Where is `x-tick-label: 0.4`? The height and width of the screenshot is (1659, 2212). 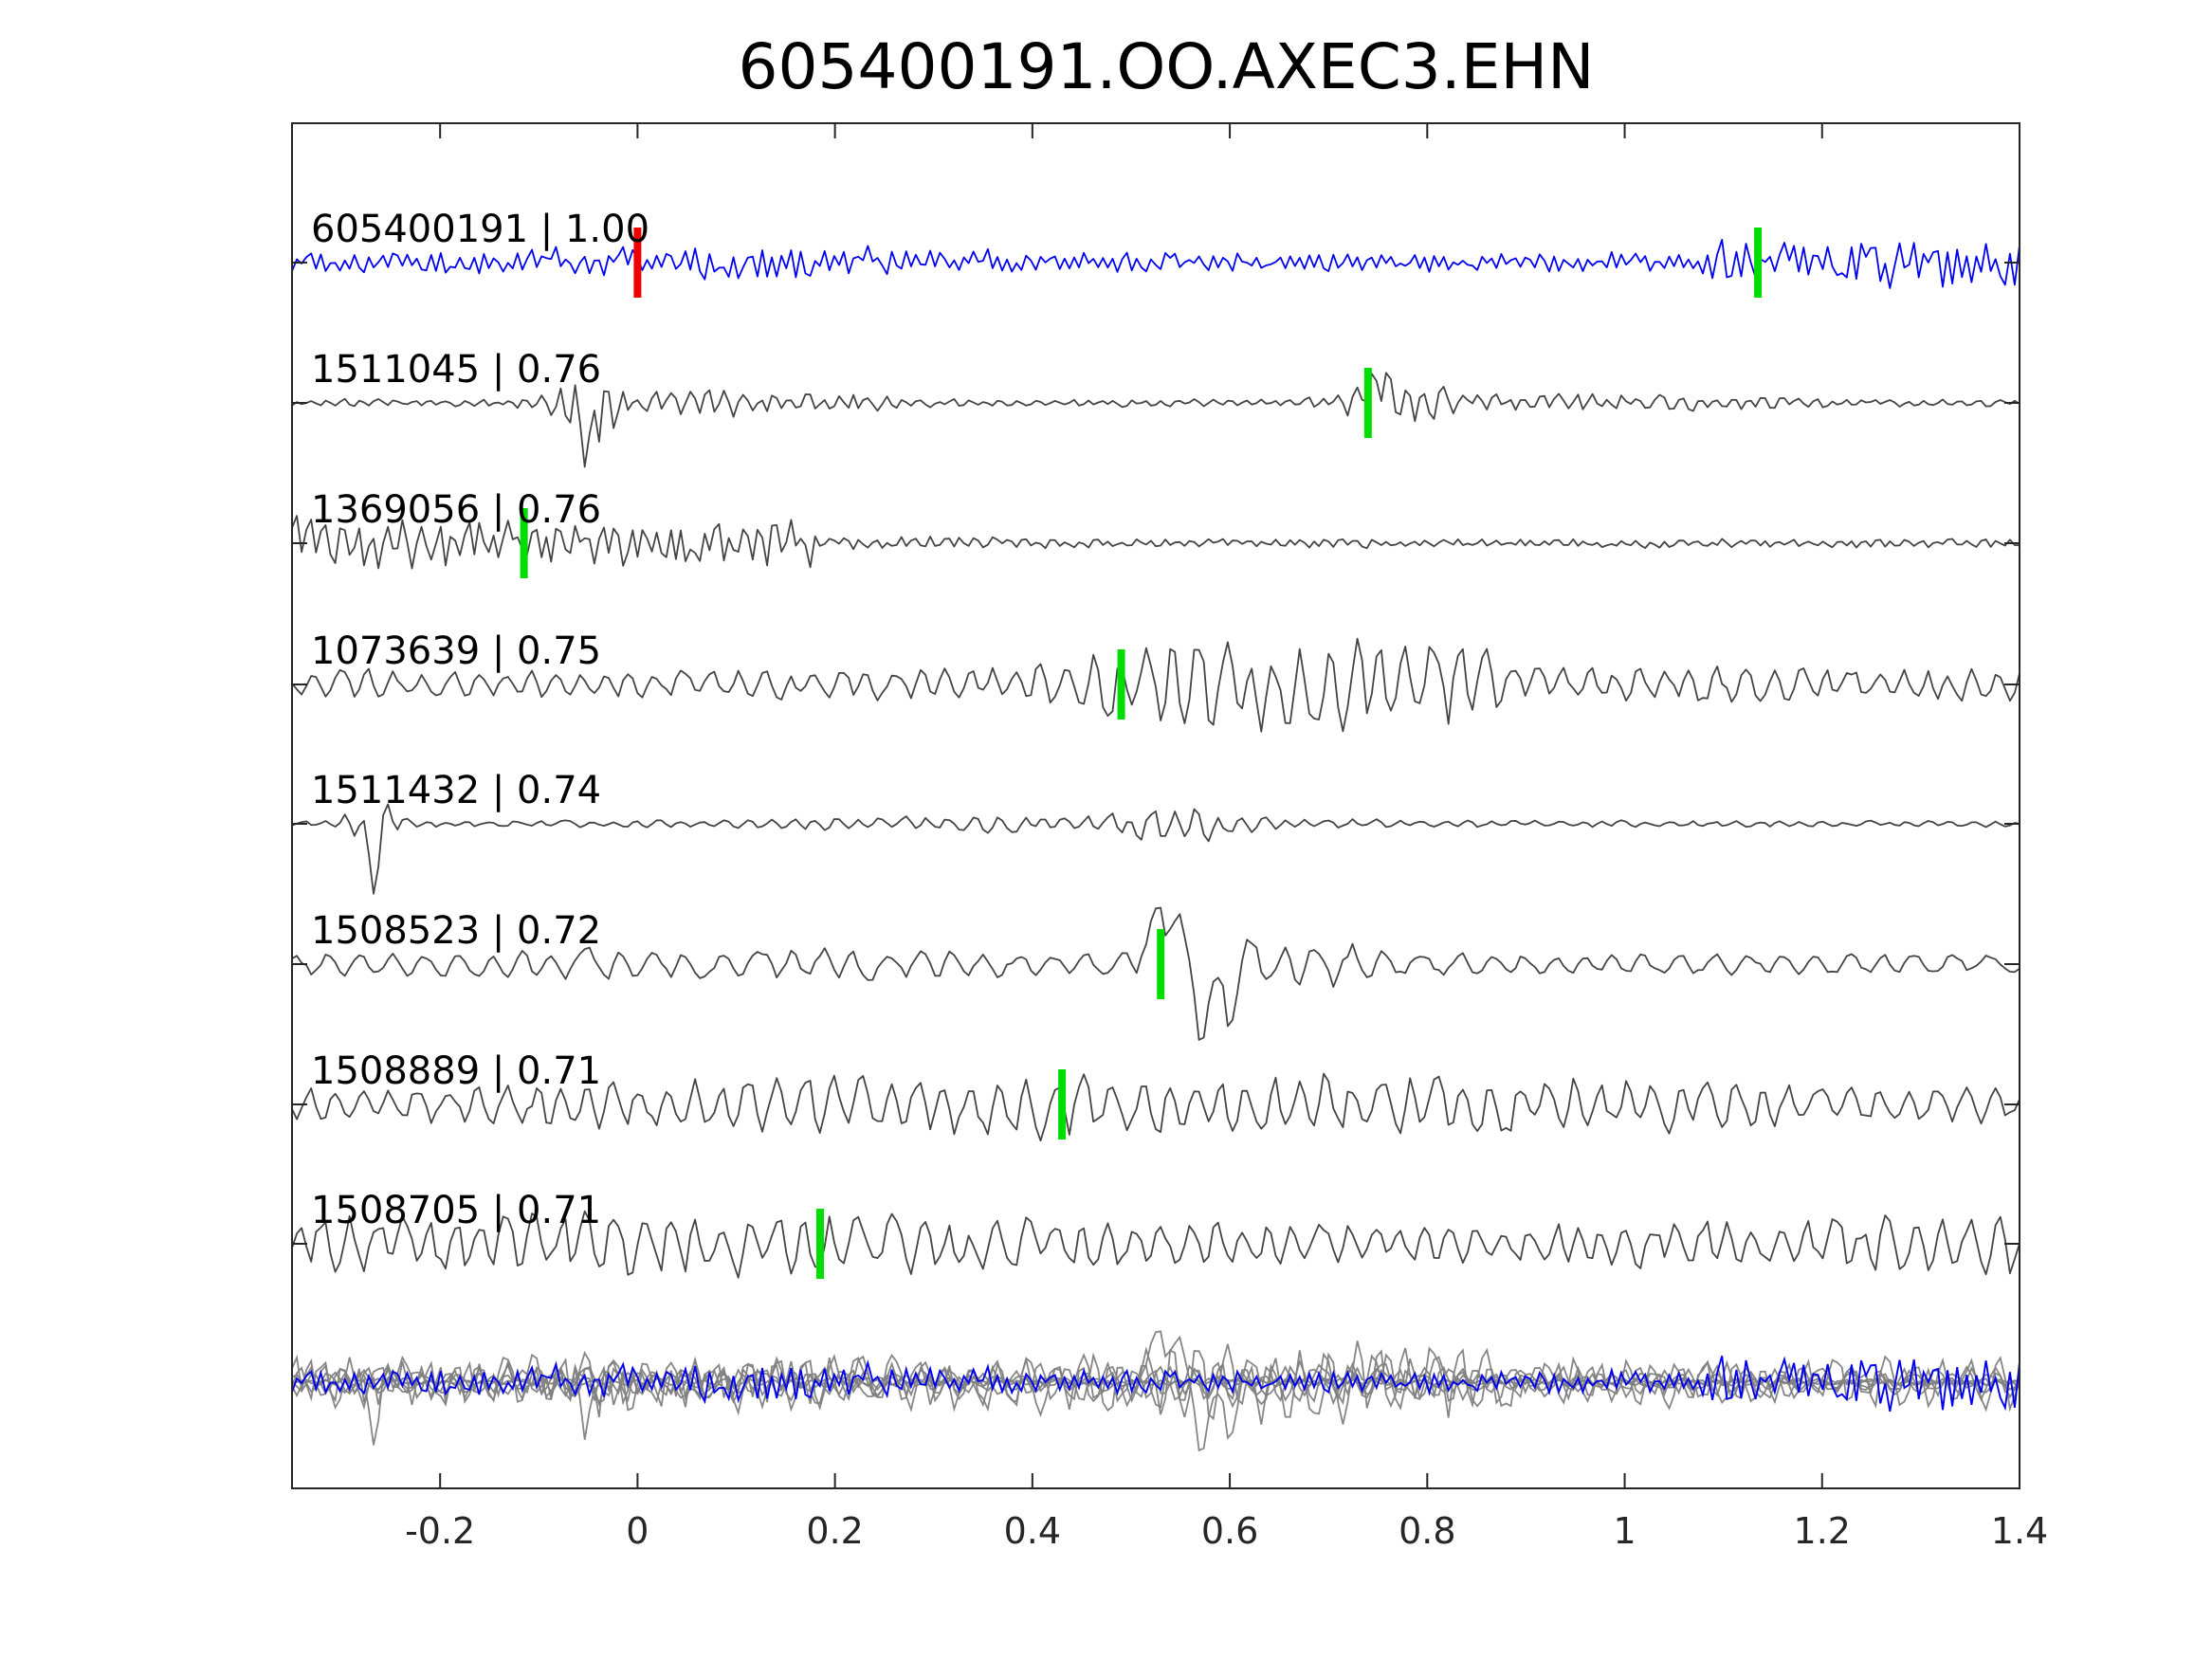 x-tick-label: 0.4 is located at coordinates (1032, 1531).